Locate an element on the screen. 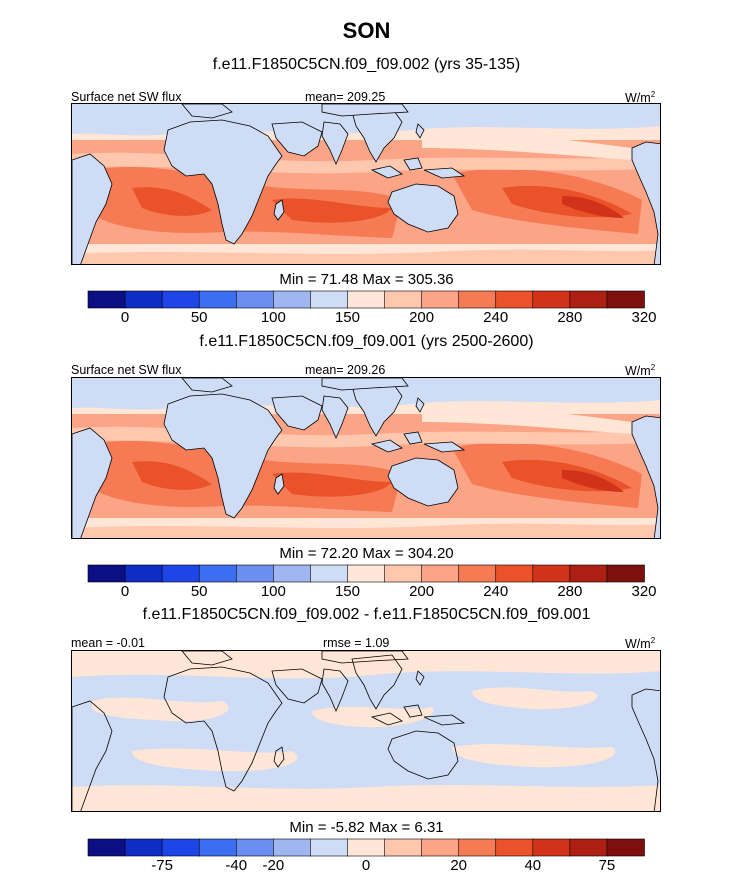  panel-1-variable-label: Surface net SW flux is located at coordinates (126, 97).